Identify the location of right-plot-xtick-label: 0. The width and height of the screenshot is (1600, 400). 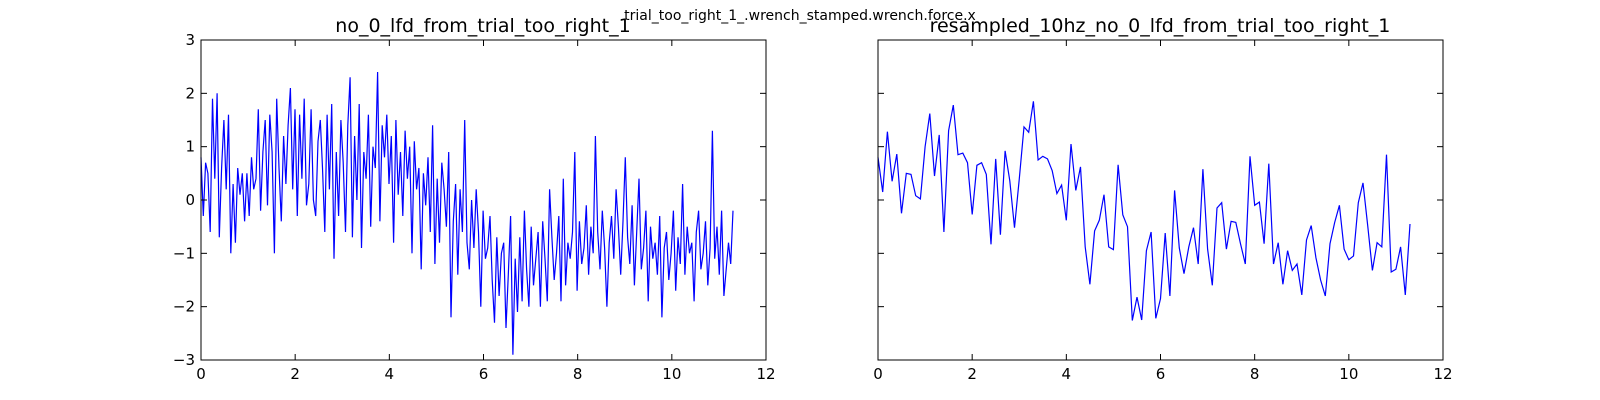
(878, 374).